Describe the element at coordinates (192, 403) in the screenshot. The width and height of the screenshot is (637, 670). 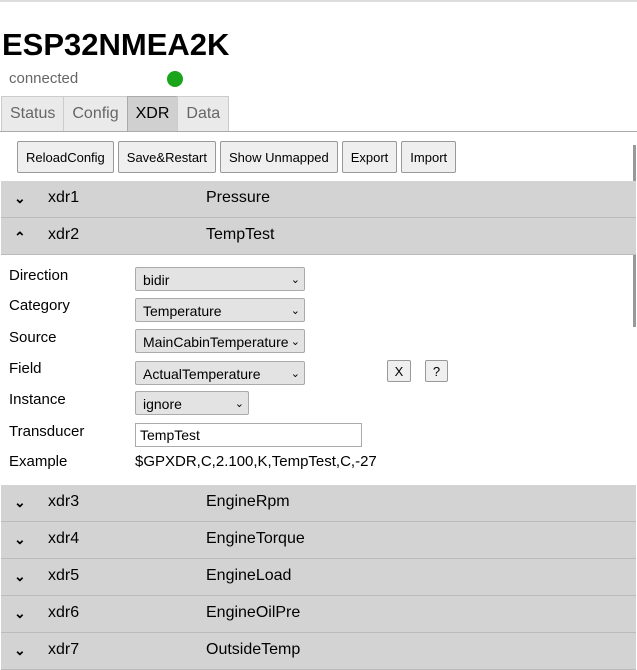
I see `instance-select: ignore ⌄` at that location.